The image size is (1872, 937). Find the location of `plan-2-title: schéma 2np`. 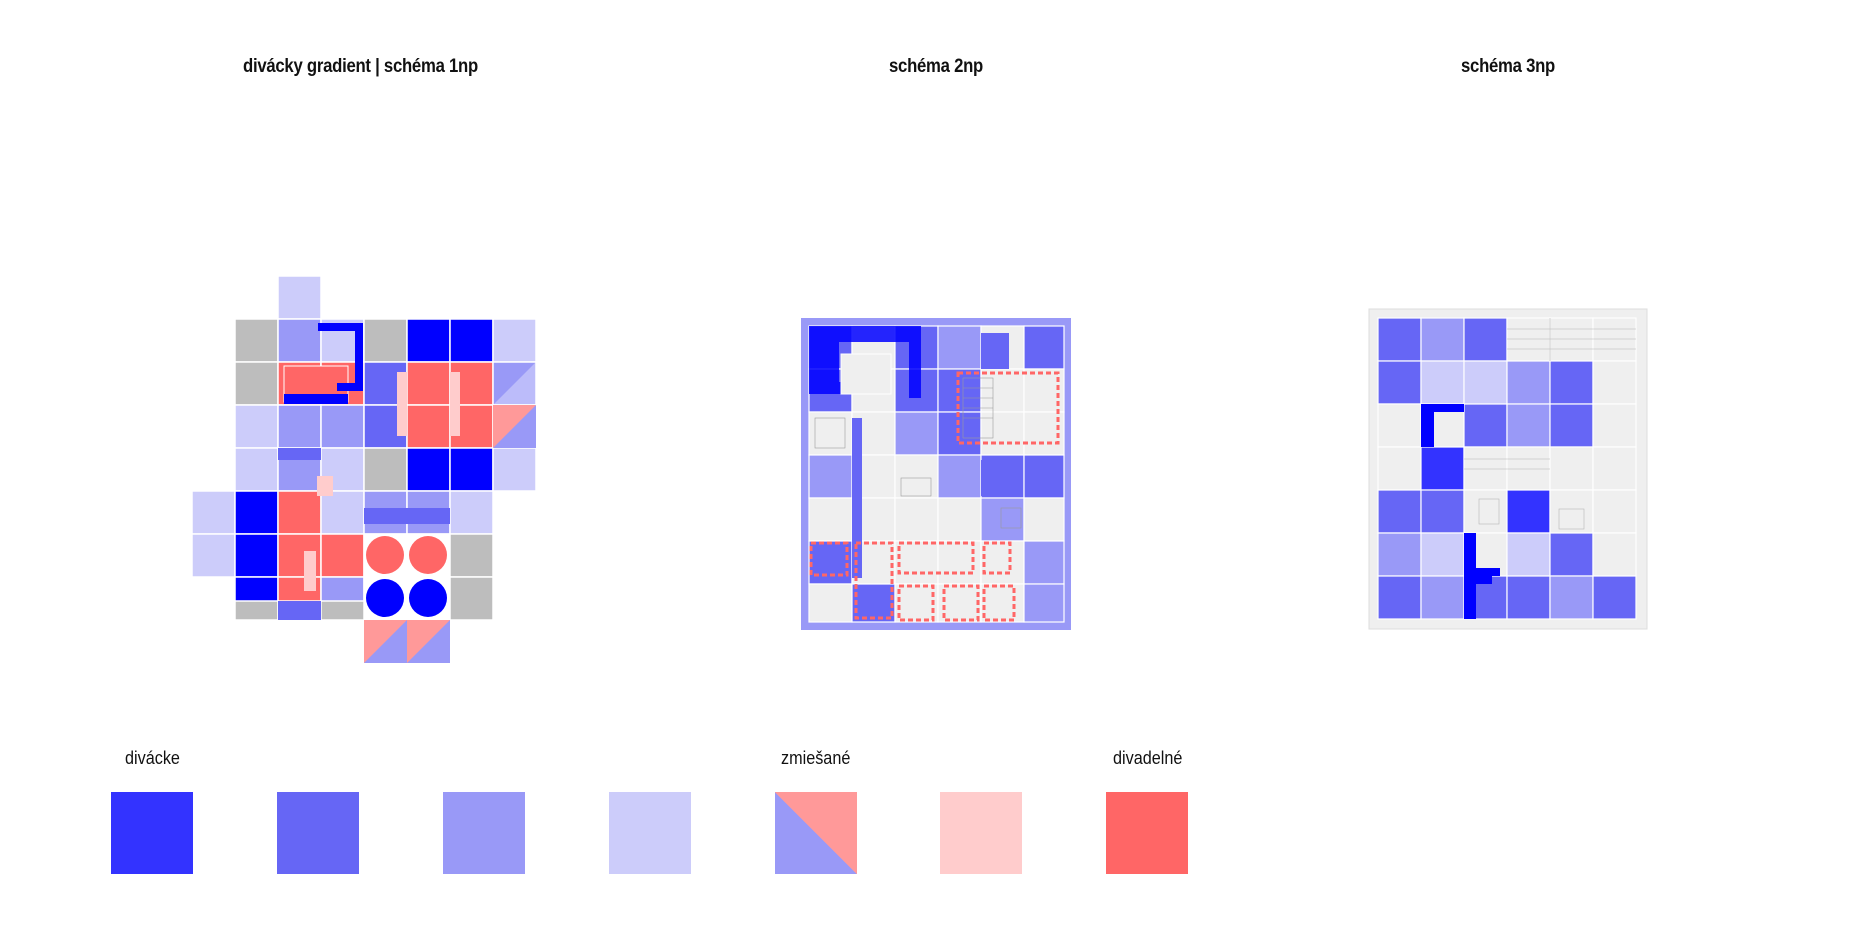

plan-2-title: schéma 2np is located at coordinates (936, 66).